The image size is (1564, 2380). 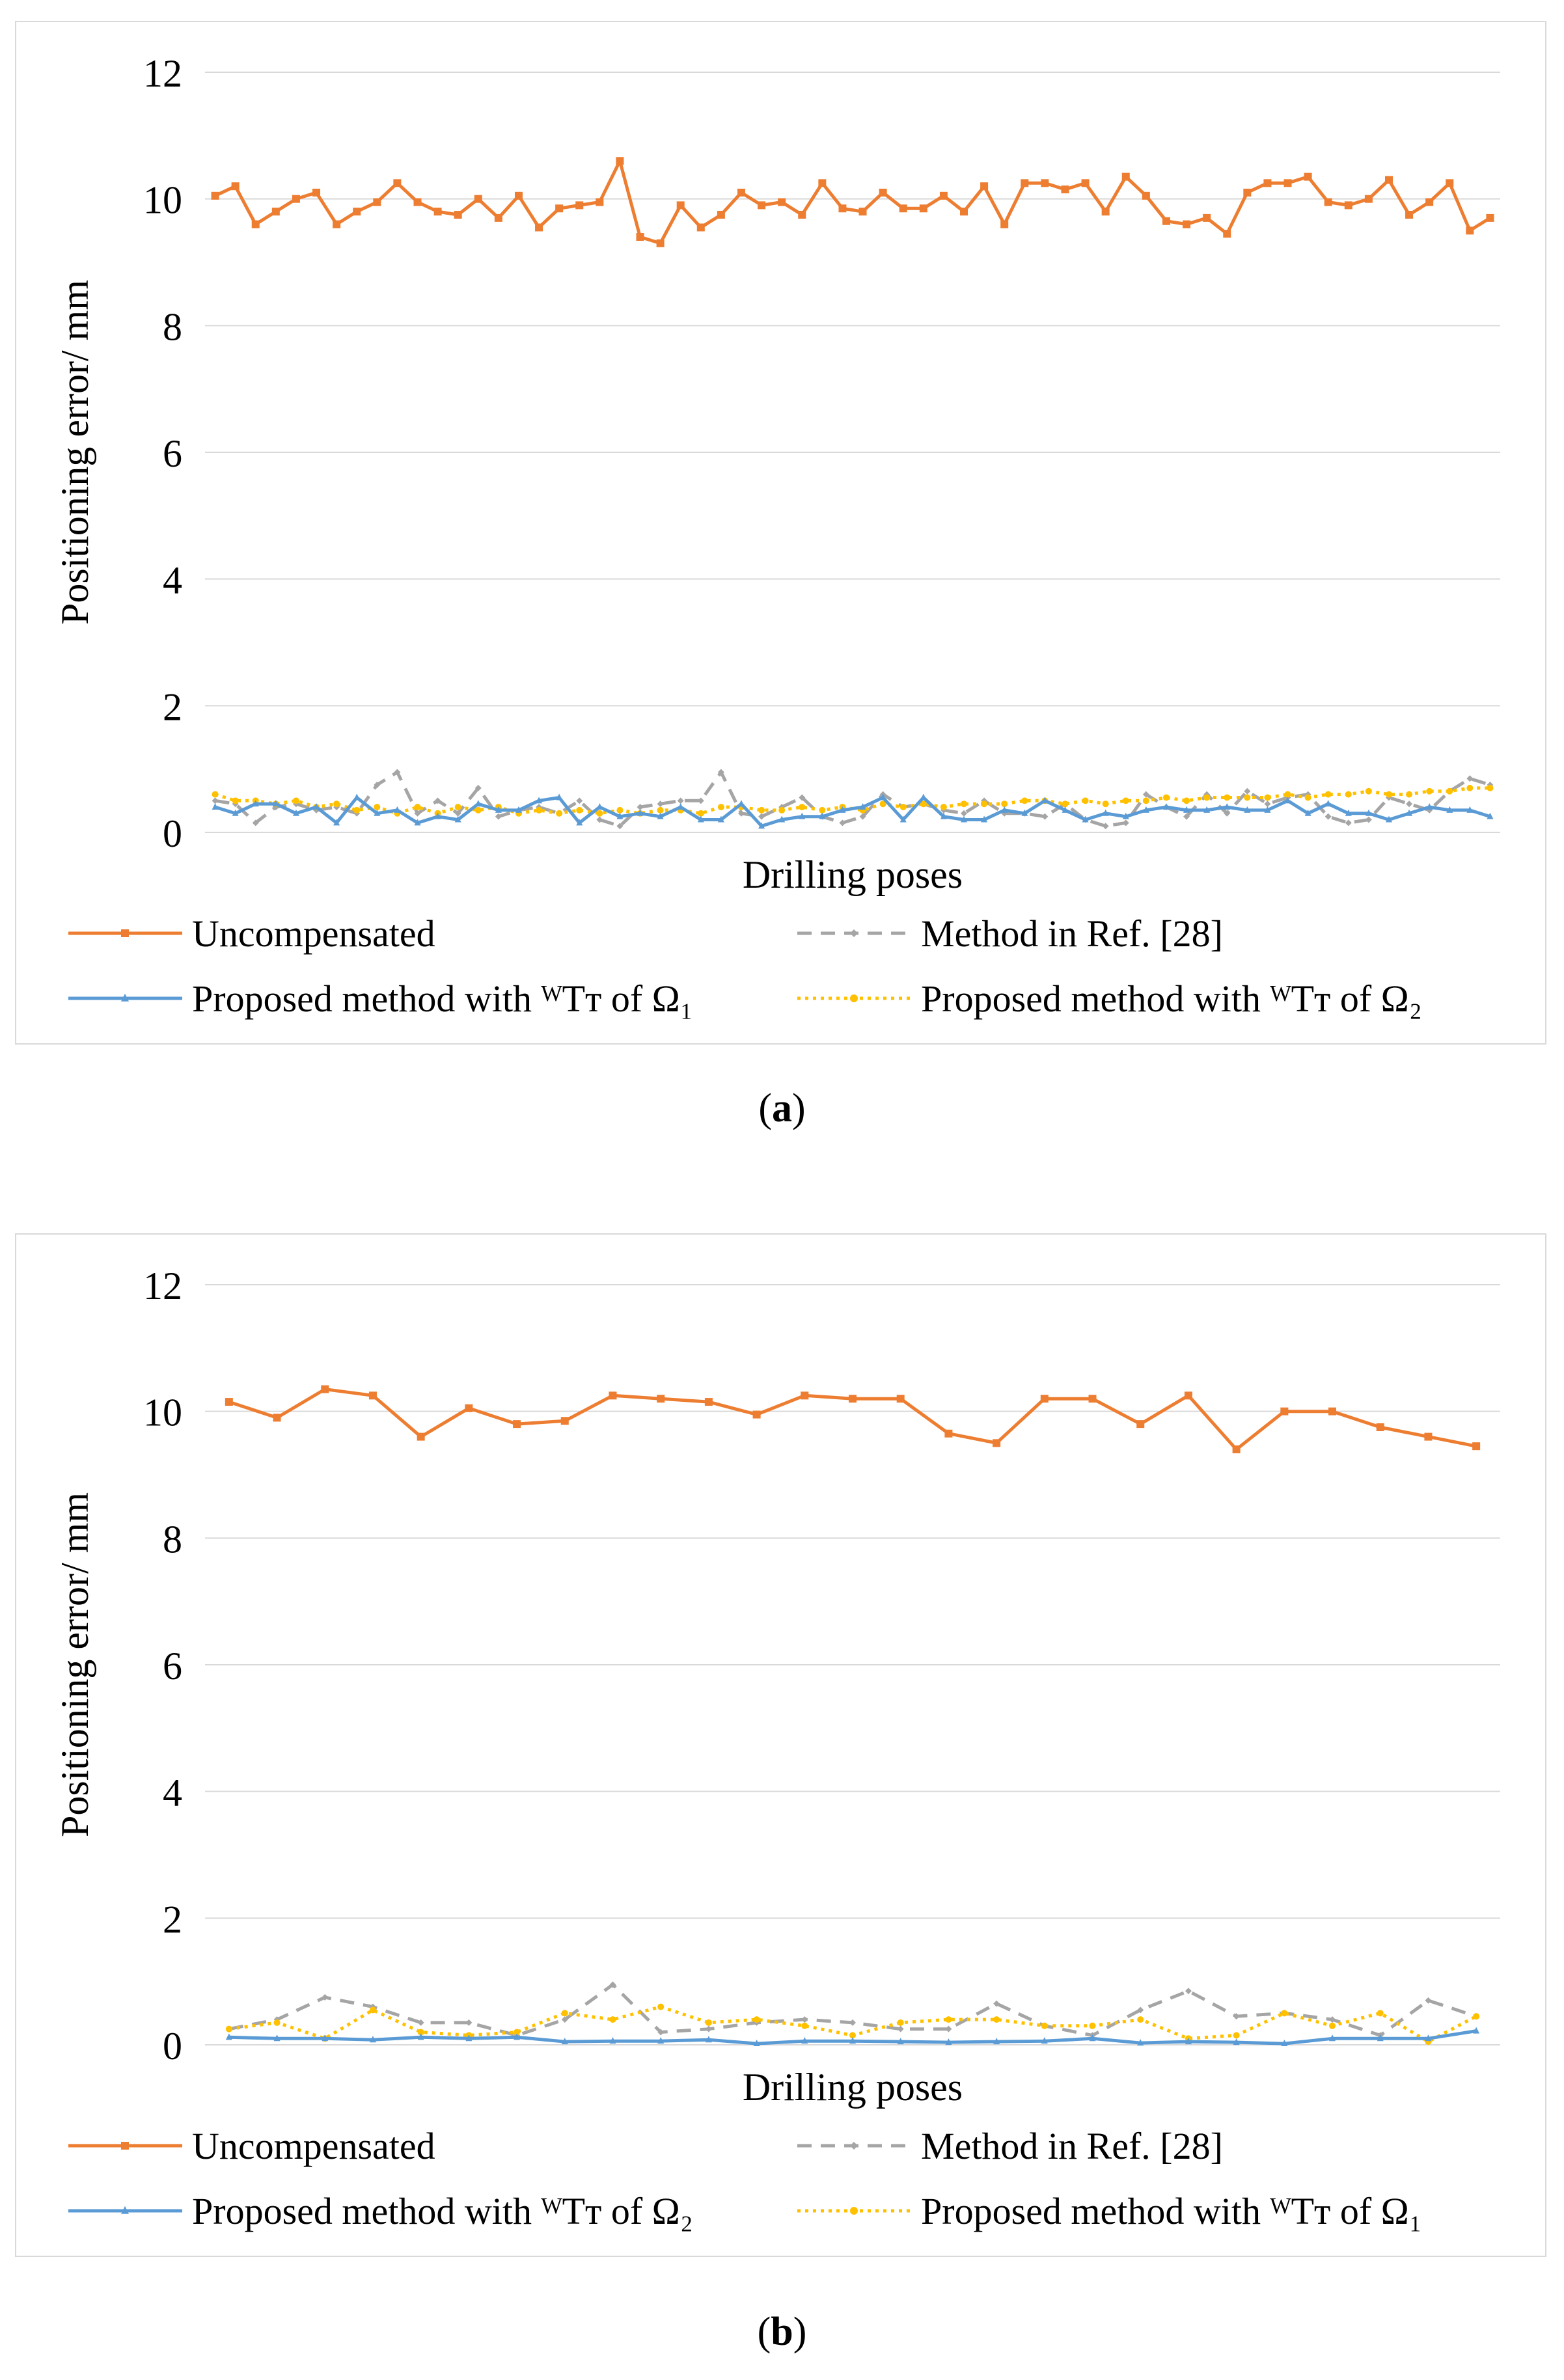 What do you see at coordinates (74, 1664) in the screenshot?
I see `b-y-axis-label: Positioning error/ mm` at bounding box center [74, 1664].